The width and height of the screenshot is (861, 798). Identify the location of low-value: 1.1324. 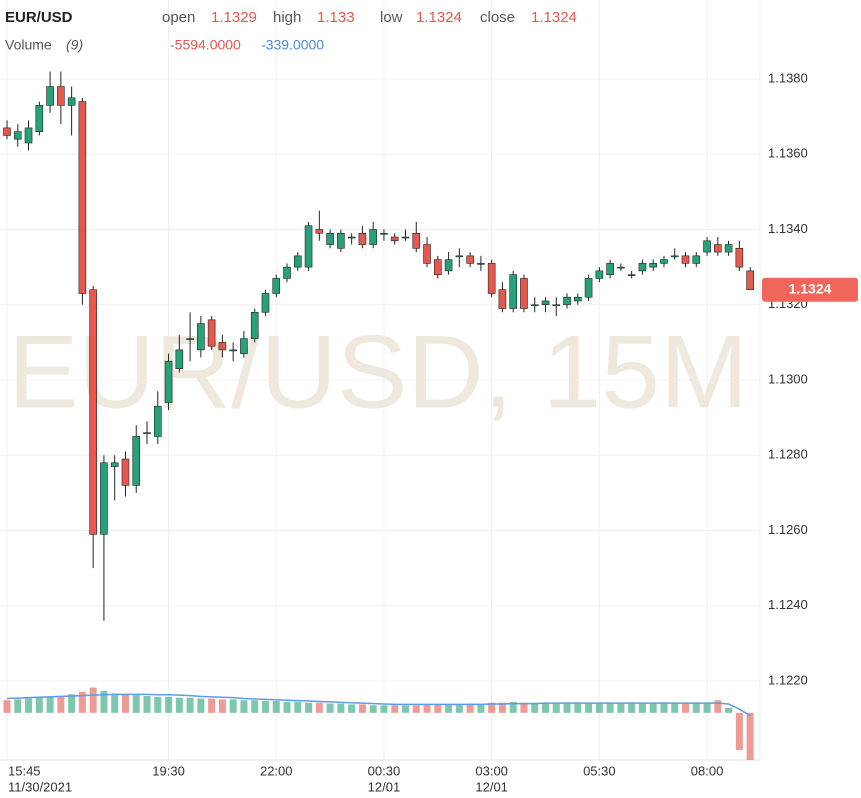
(439, 17).